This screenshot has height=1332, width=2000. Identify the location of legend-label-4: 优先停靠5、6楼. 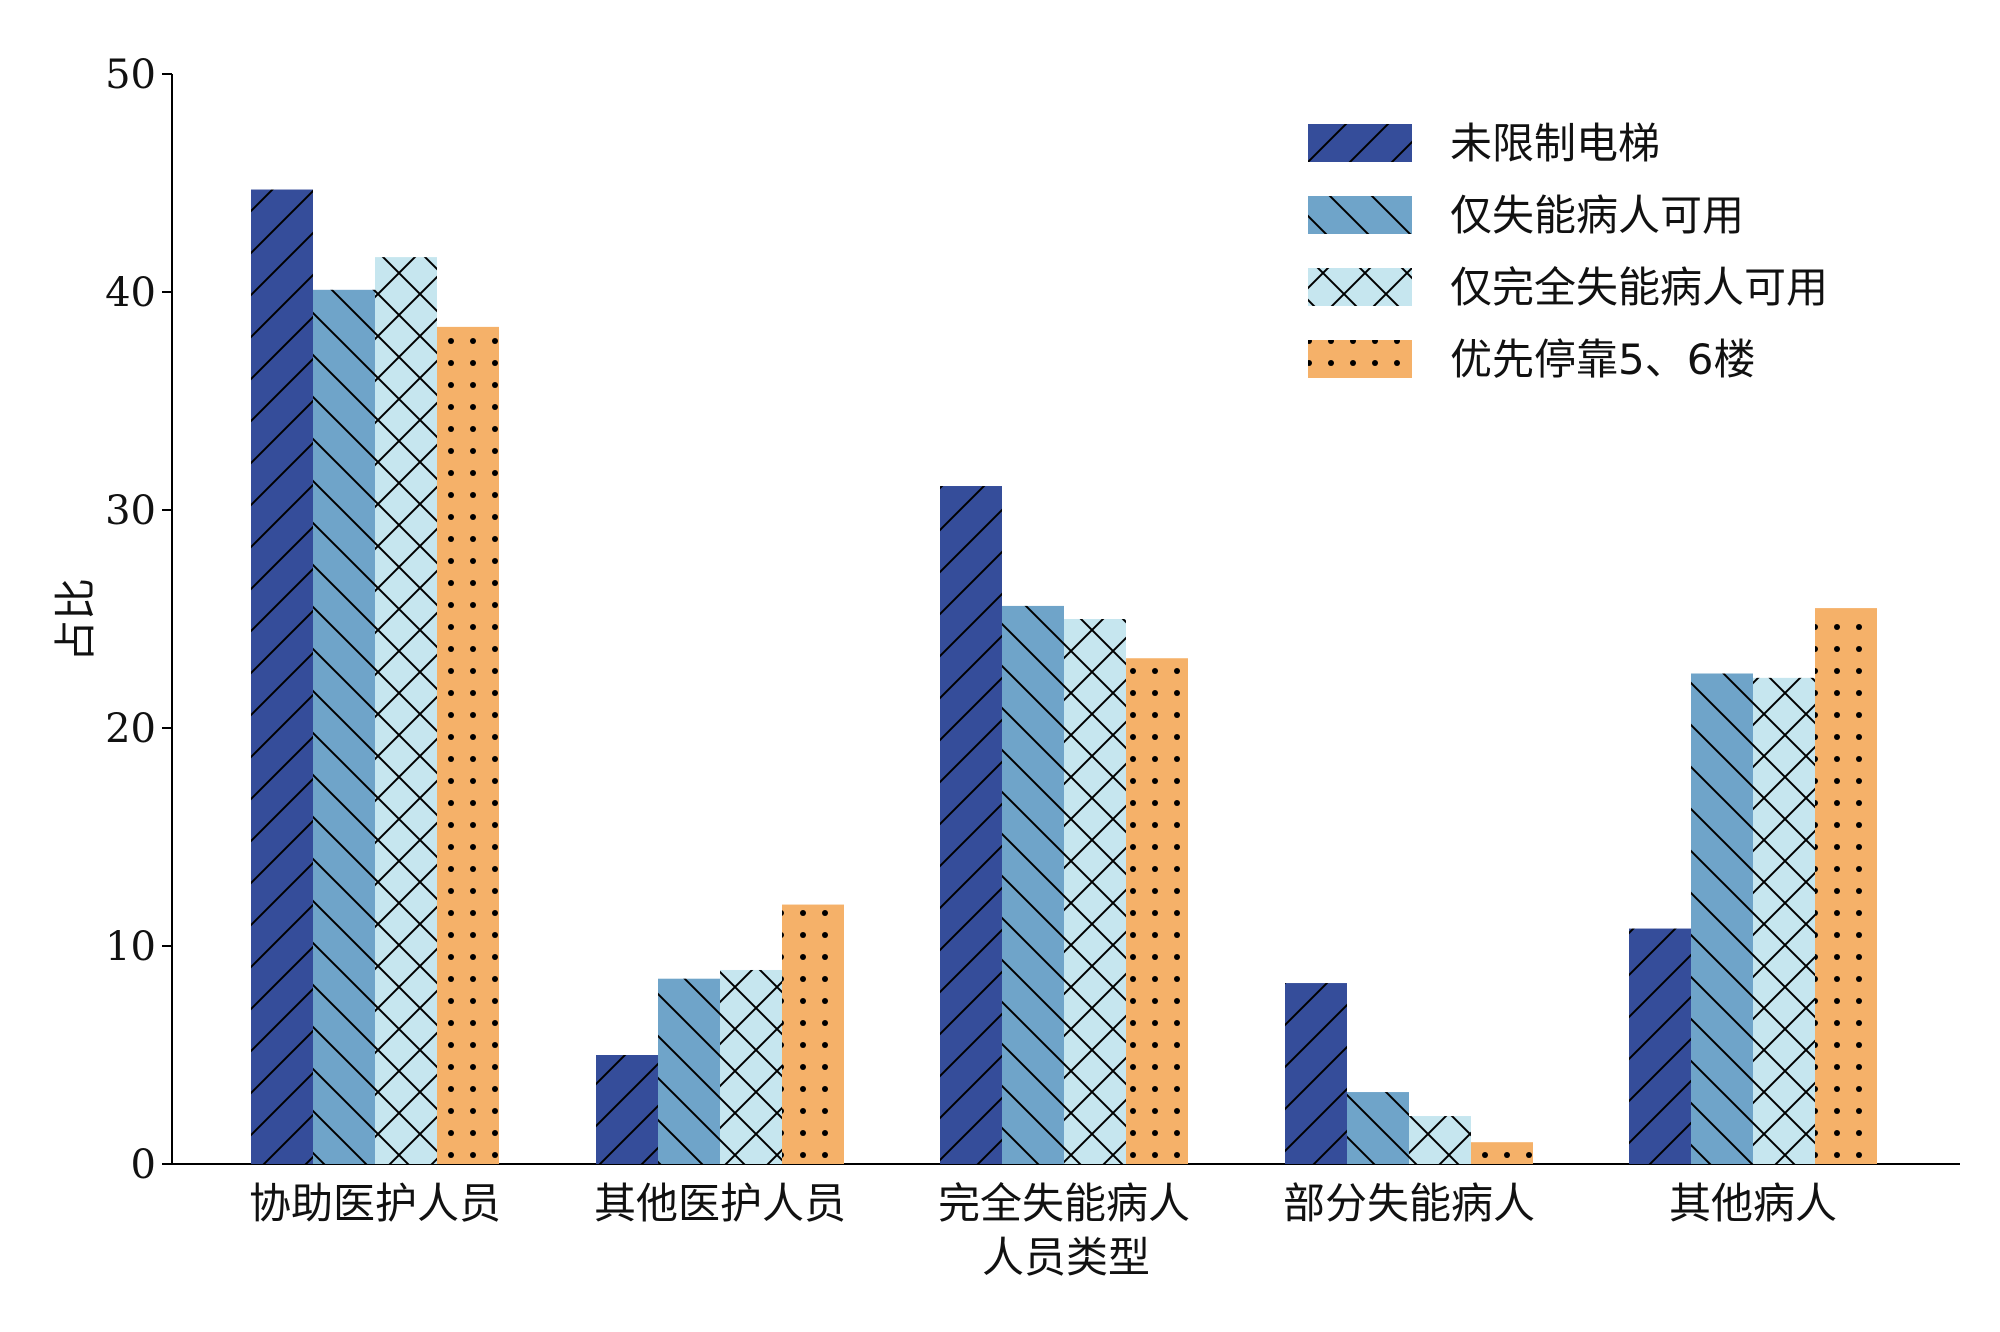
(1602, 359).